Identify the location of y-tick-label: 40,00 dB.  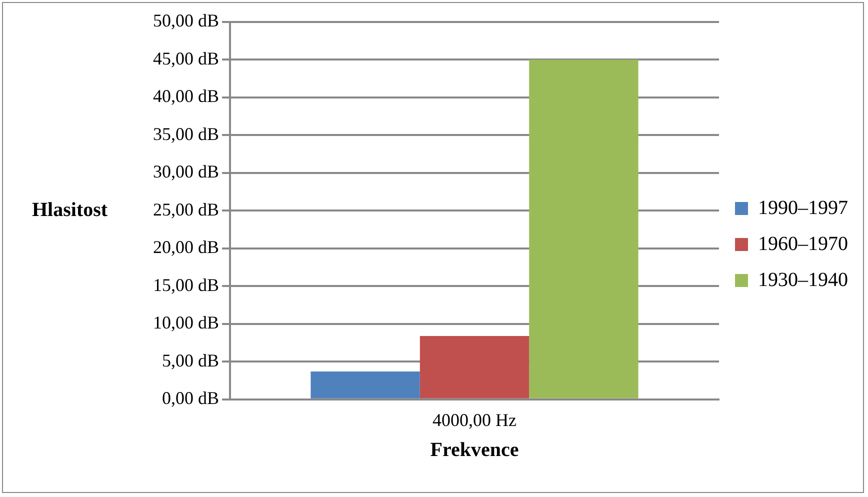
(186, 96).